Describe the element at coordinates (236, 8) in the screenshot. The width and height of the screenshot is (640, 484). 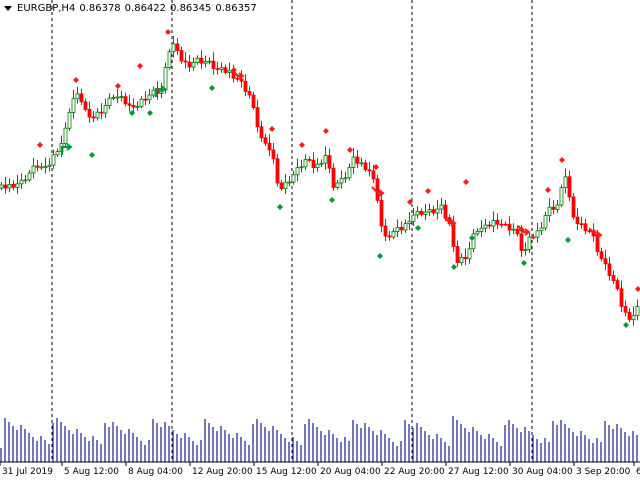
I see `close-price: 0.86357` at that location.